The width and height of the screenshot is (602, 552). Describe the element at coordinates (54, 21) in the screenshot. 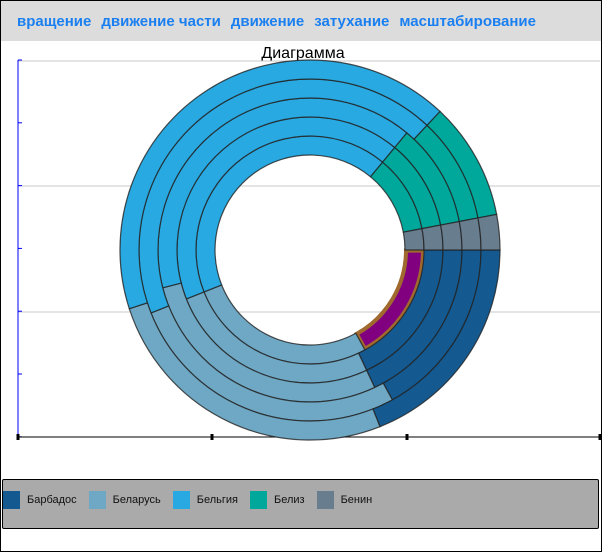

I see `toolbar-link-0: вращение` at that location.